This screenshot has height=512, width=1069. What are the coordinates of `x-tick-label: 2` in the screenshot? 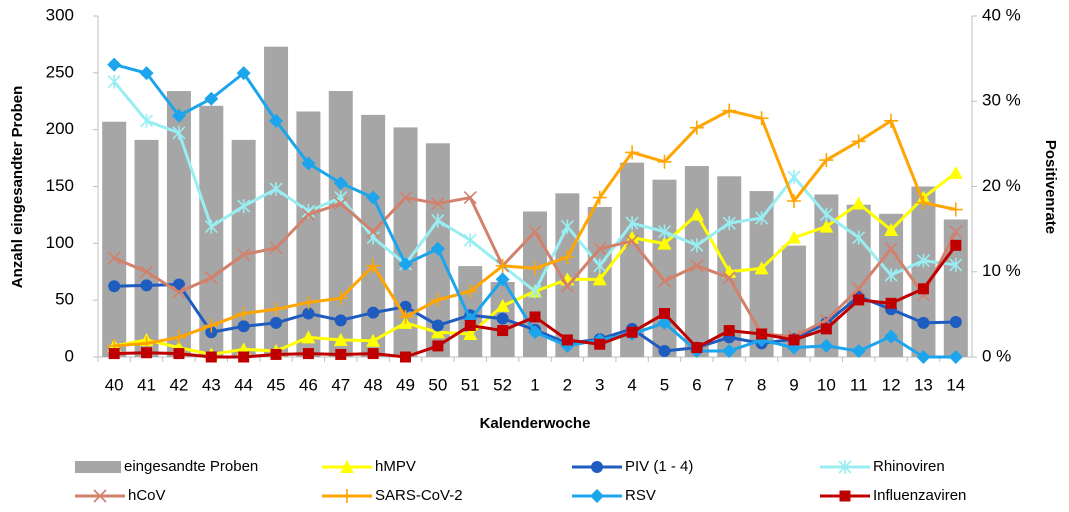 It's located at (567, 384).